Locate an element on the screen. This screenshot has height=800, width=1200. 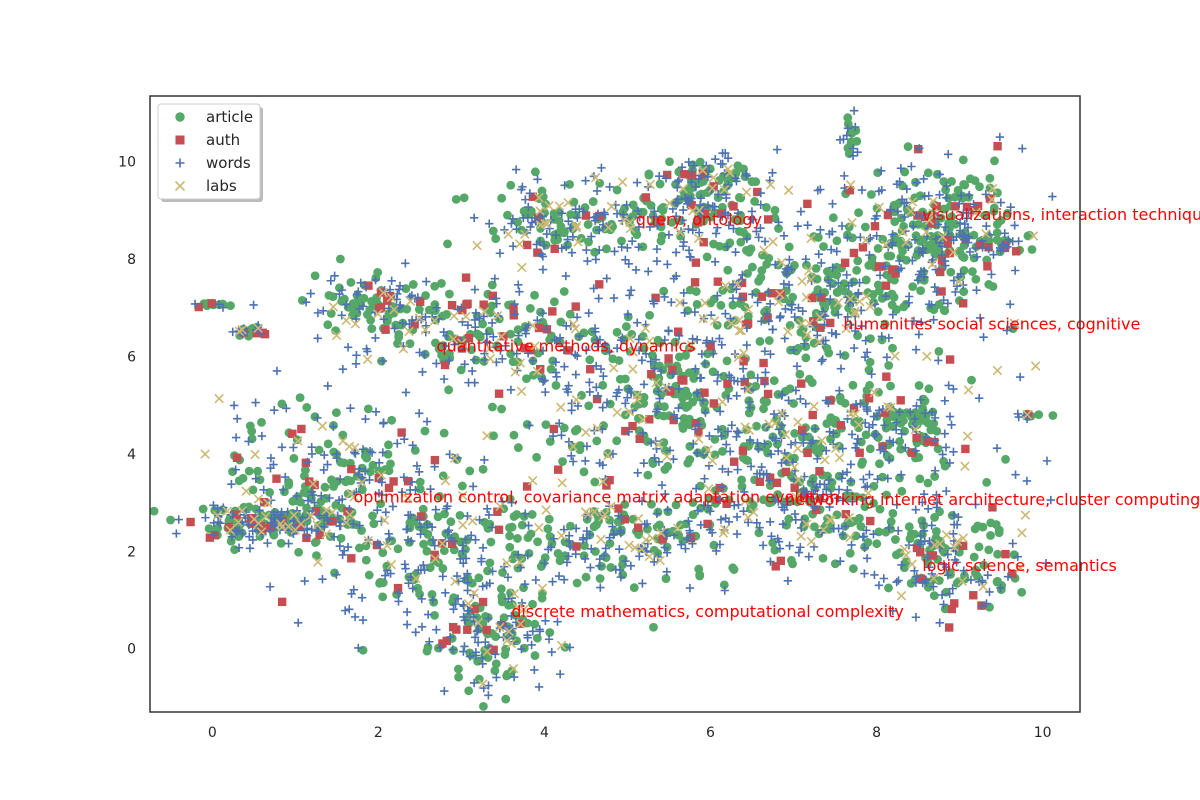
annotation-label: humanities social sciences, cognitive is located at coordinates (991, 324).